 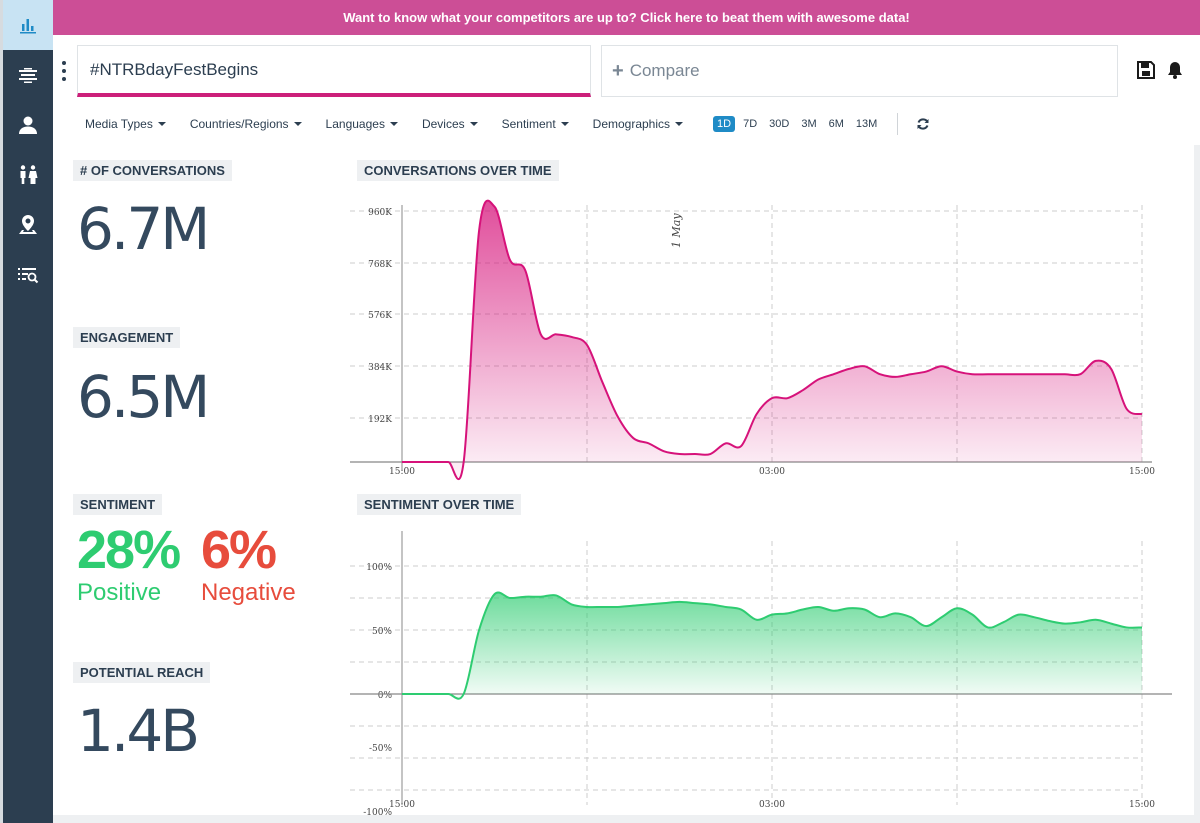 I want to click on range-30d: 30D, so click(x=779, y=124).